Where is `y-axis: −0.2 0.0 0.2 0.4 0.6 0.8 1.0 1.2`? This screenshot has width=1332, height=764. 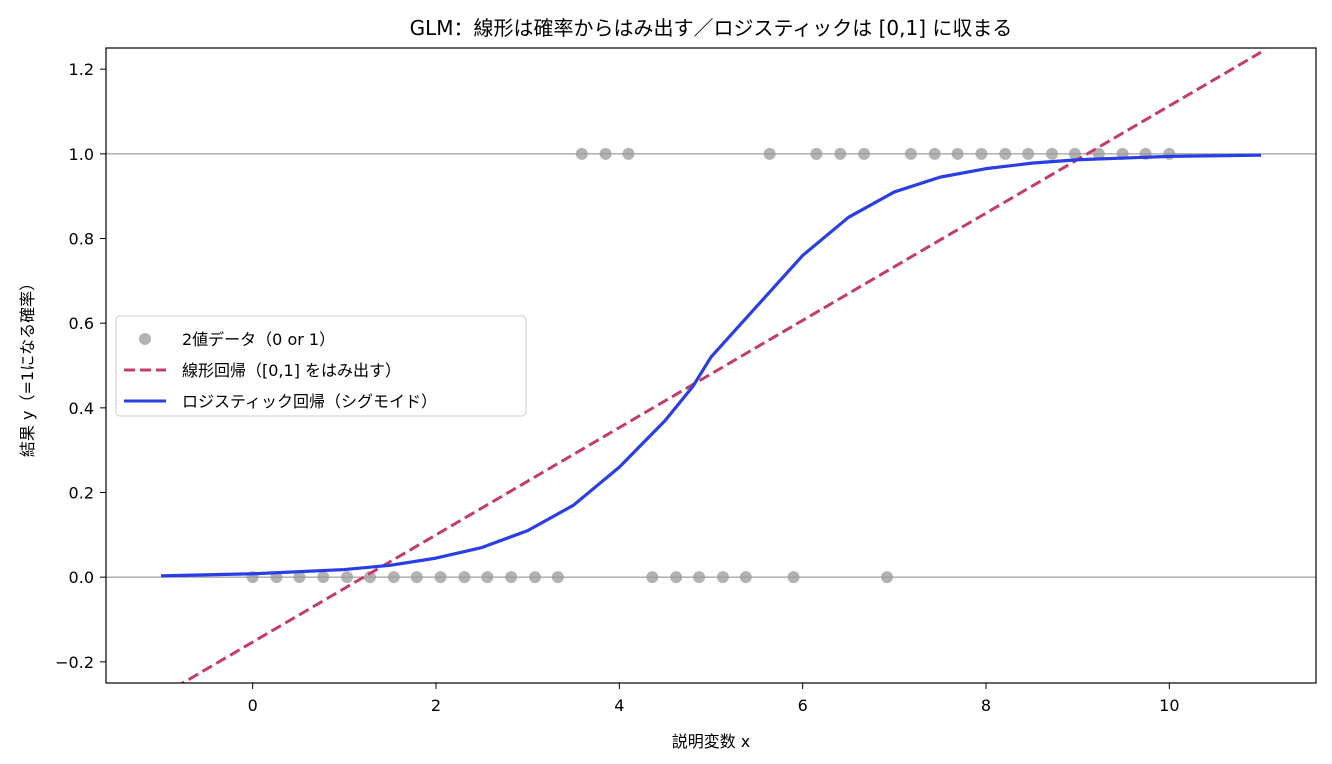 y-axis: −0.2 0.0 0.2 0.4 0.6 0.8 1.0 1.2 is located at coordinates (80, 366).